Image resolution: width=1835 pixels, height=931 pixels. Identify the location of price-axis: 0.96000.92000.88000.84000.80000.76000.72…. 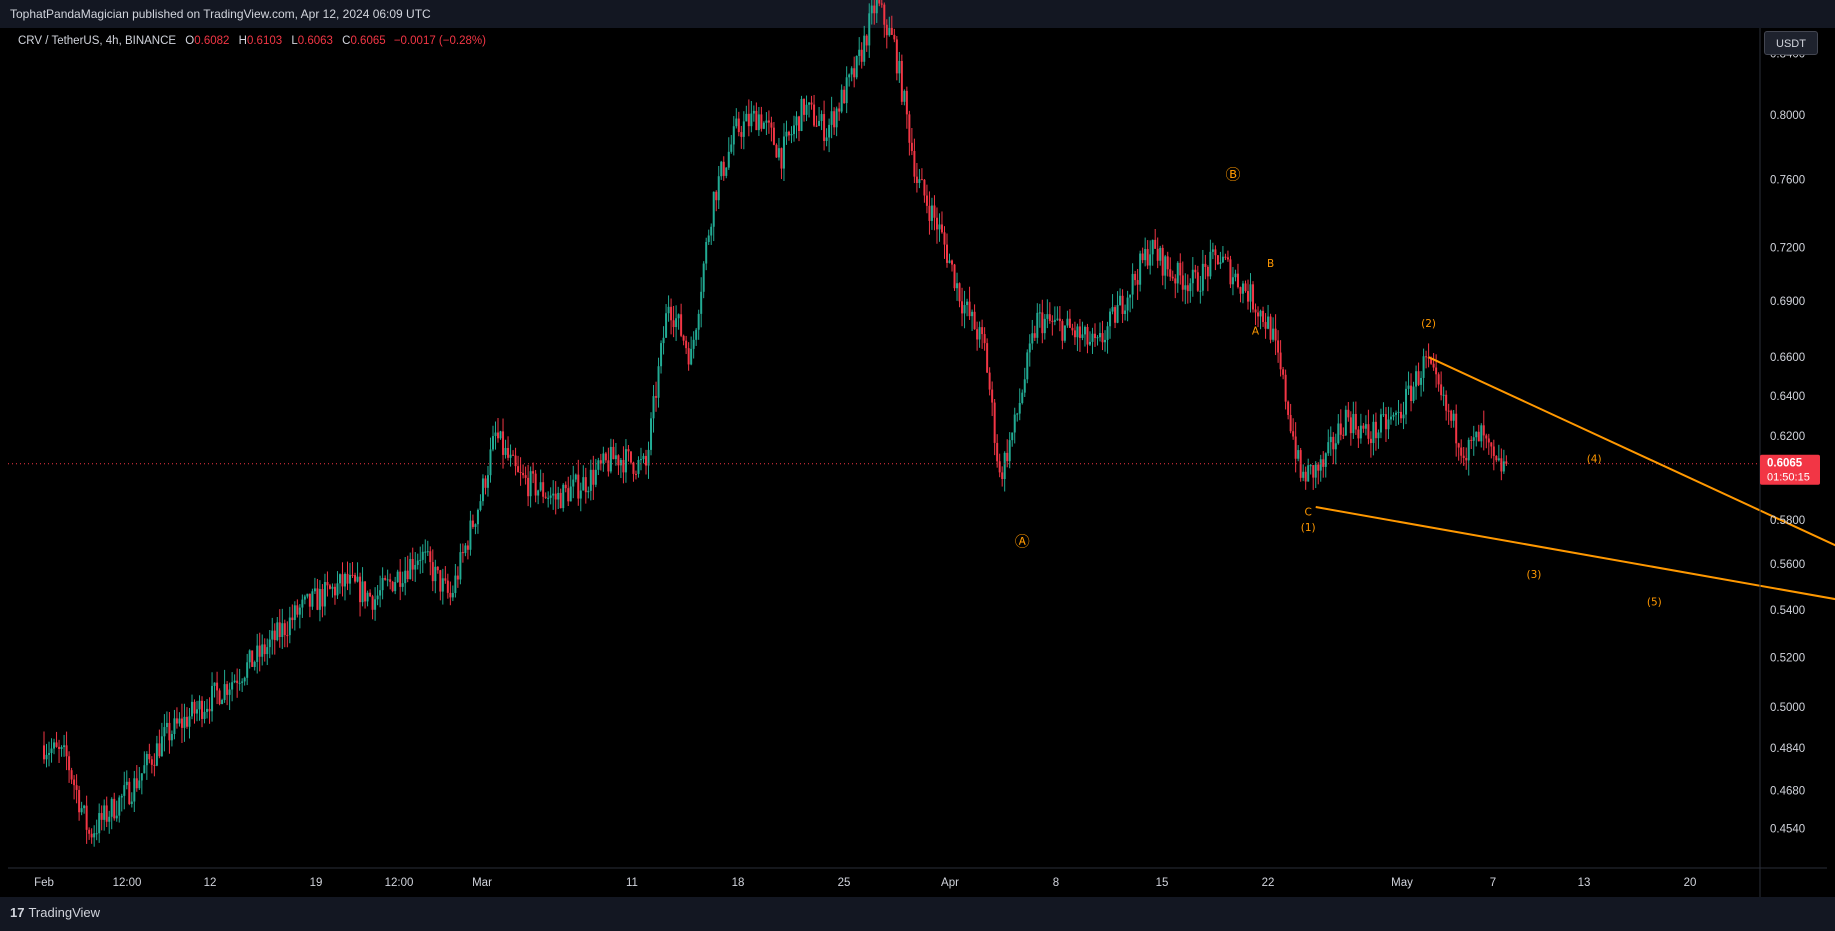
(1787, 418).